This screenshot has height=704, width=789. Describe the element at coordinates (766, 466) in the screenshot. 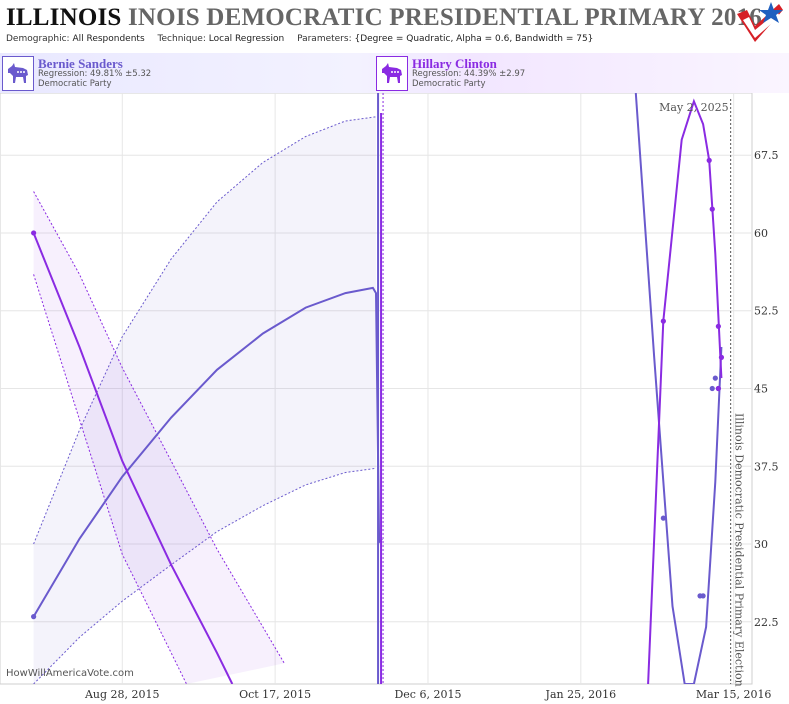

I see `y-tick-label: 37.5` at that location.